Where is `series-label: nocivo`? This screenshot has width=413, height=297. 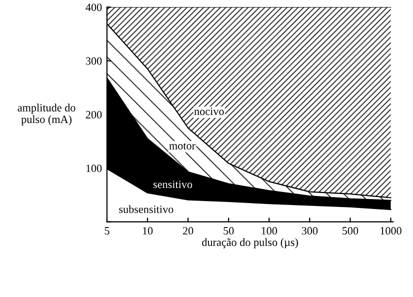
series-label: nocivo is located at coordinates (209, 112).